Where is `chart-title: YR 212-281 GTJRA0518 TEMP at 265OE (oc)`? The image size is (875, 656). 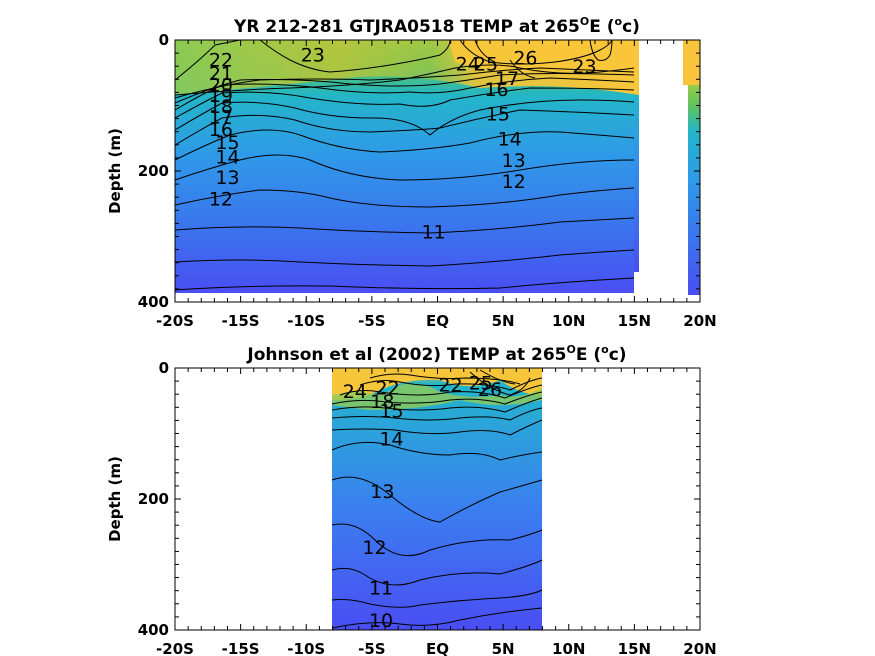 chart-title: YR 212-281 GTJRA0518 TEMP at 265OE (oc) is located at coordinates (436, 26).